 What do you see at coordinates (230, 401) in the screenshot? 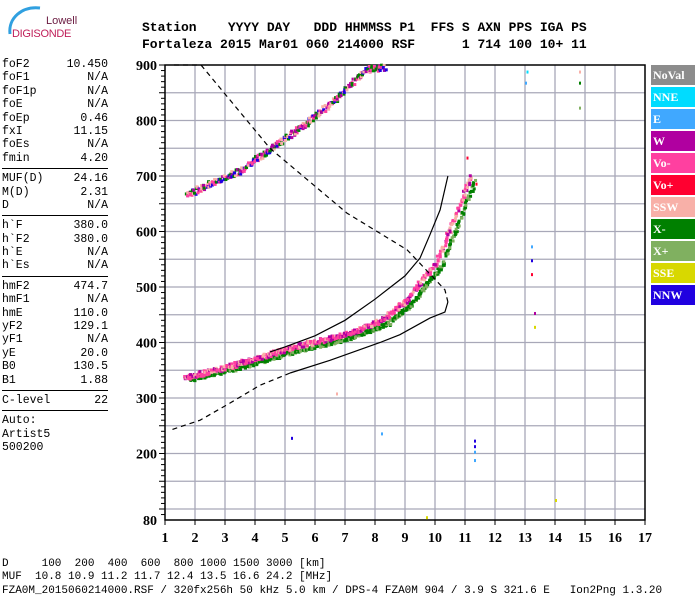
I see `real-height-profile-extrapolated` at bounding box center [230, 401].